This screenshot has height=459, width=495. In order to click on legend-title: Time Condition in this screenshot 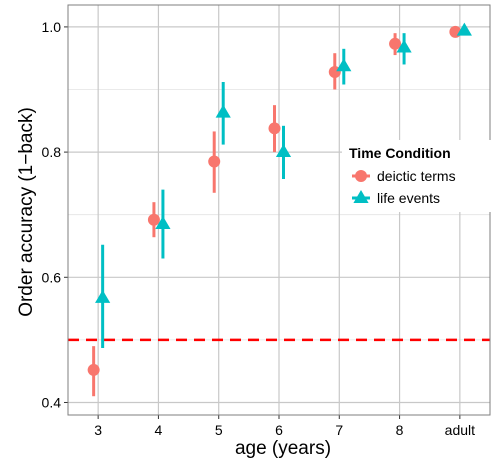, I will do `click(400, 153)`.